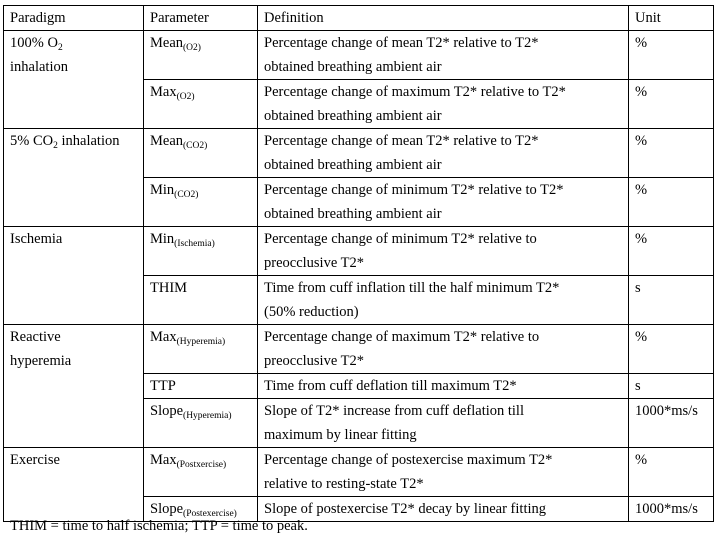  I want to click on header-row: Paradigm Parameter Definition Unit, so click(358, 18).